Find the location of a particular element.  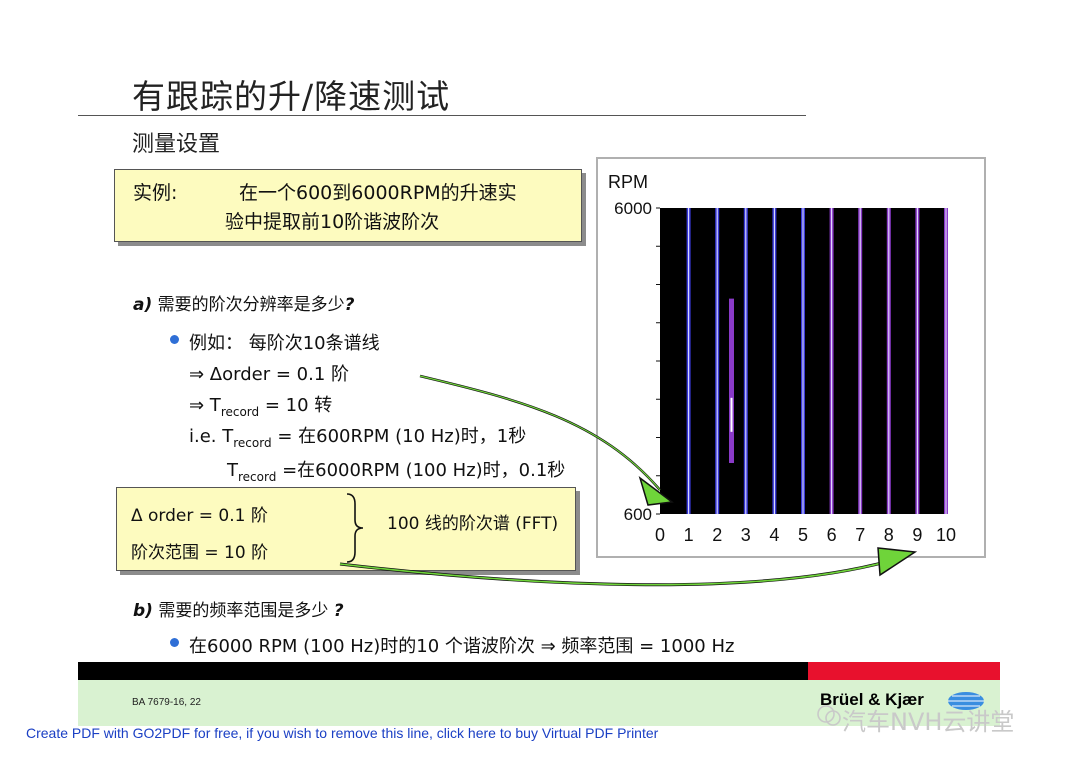

x-tick-label: 9 is located at coordinates (917, 535).